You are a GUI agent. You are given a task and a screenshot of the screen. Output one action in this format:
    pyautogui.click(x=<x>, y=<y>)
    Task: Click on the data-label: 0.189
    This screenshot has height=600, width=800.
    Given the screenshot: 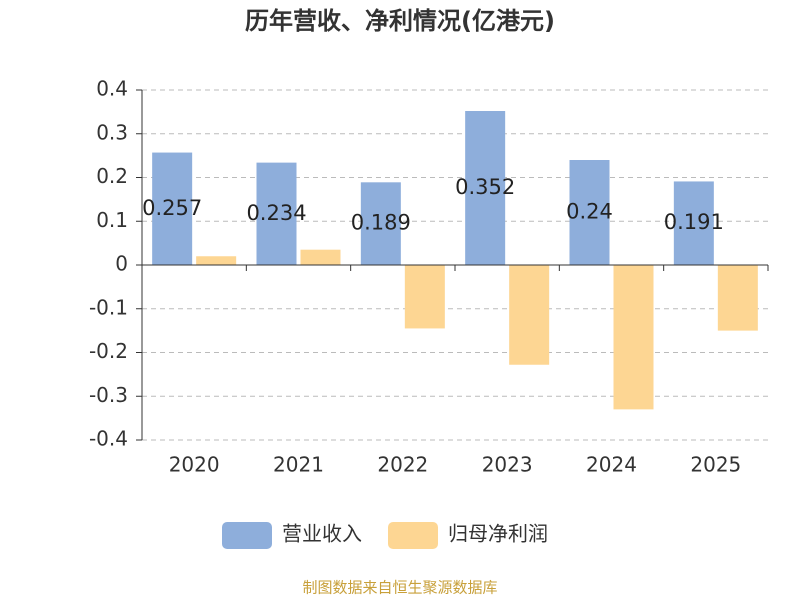 What is the action you would take?
    pyautogui.click(x=381, y=223)
    